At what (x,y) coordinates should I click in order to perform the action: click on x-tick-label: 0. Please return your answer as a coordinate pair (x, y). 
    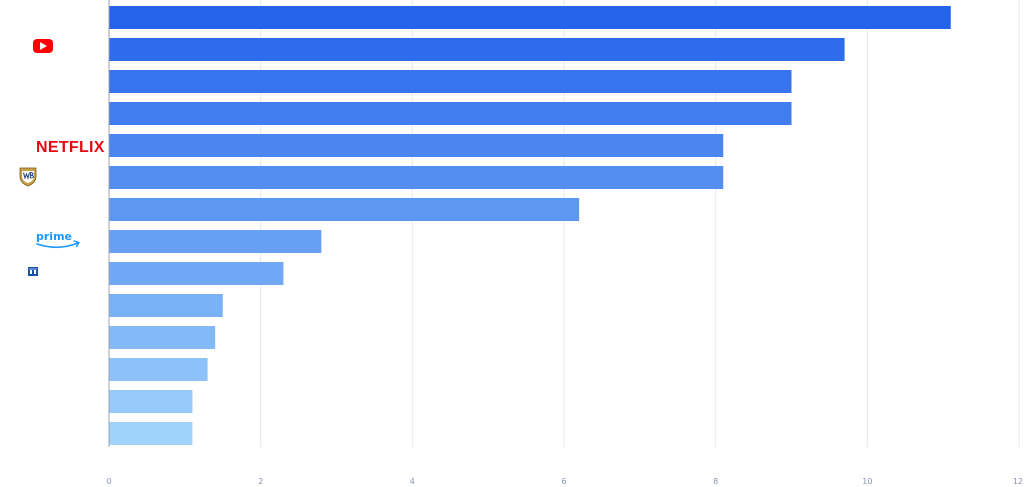
    Looking at the image, I should click on (108, 481).